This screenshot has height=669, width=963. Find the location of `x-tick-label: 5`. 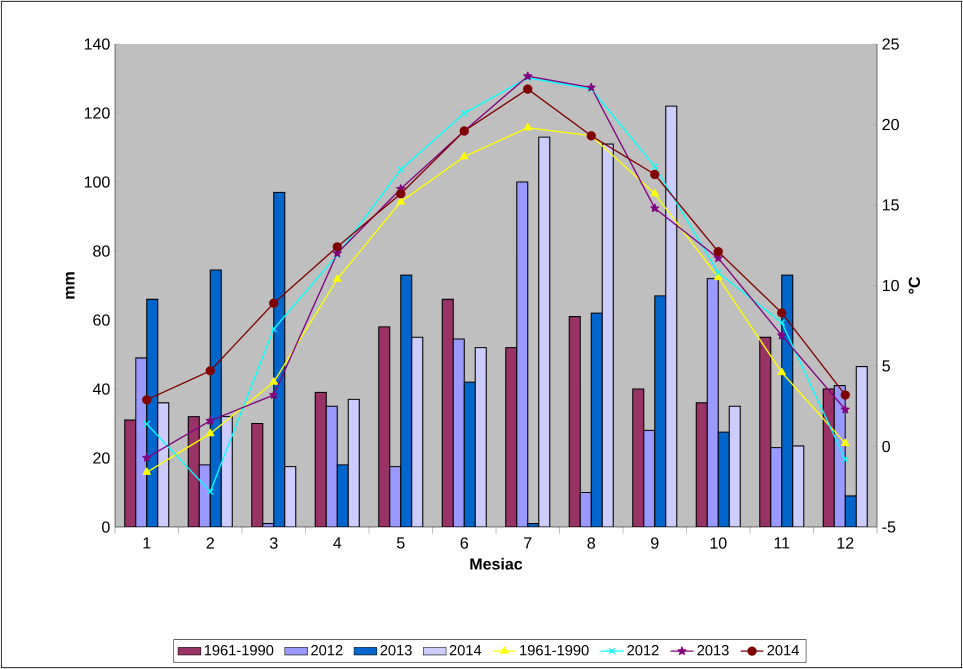

x-tick-label: 5 is located at coordinates (400, 543).